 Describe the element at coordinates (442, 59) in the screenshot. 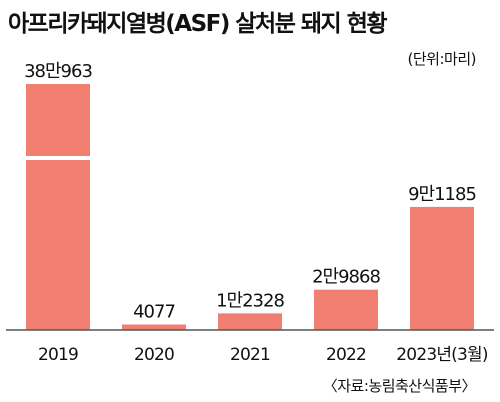

I see `unit-note: (단위:마리)` at that location.